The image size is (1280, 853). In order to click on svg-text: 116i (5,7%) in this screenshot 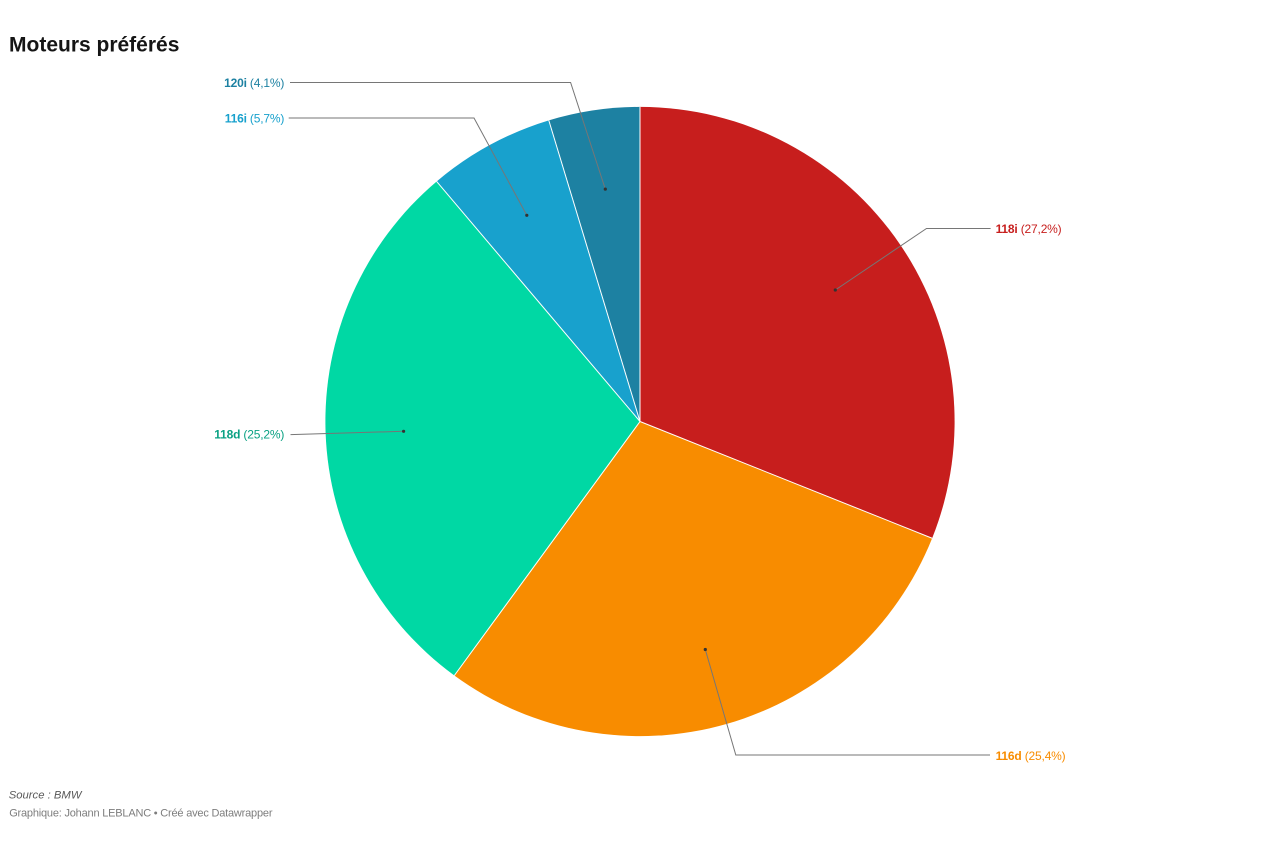, I will do `click(255, 119)`.